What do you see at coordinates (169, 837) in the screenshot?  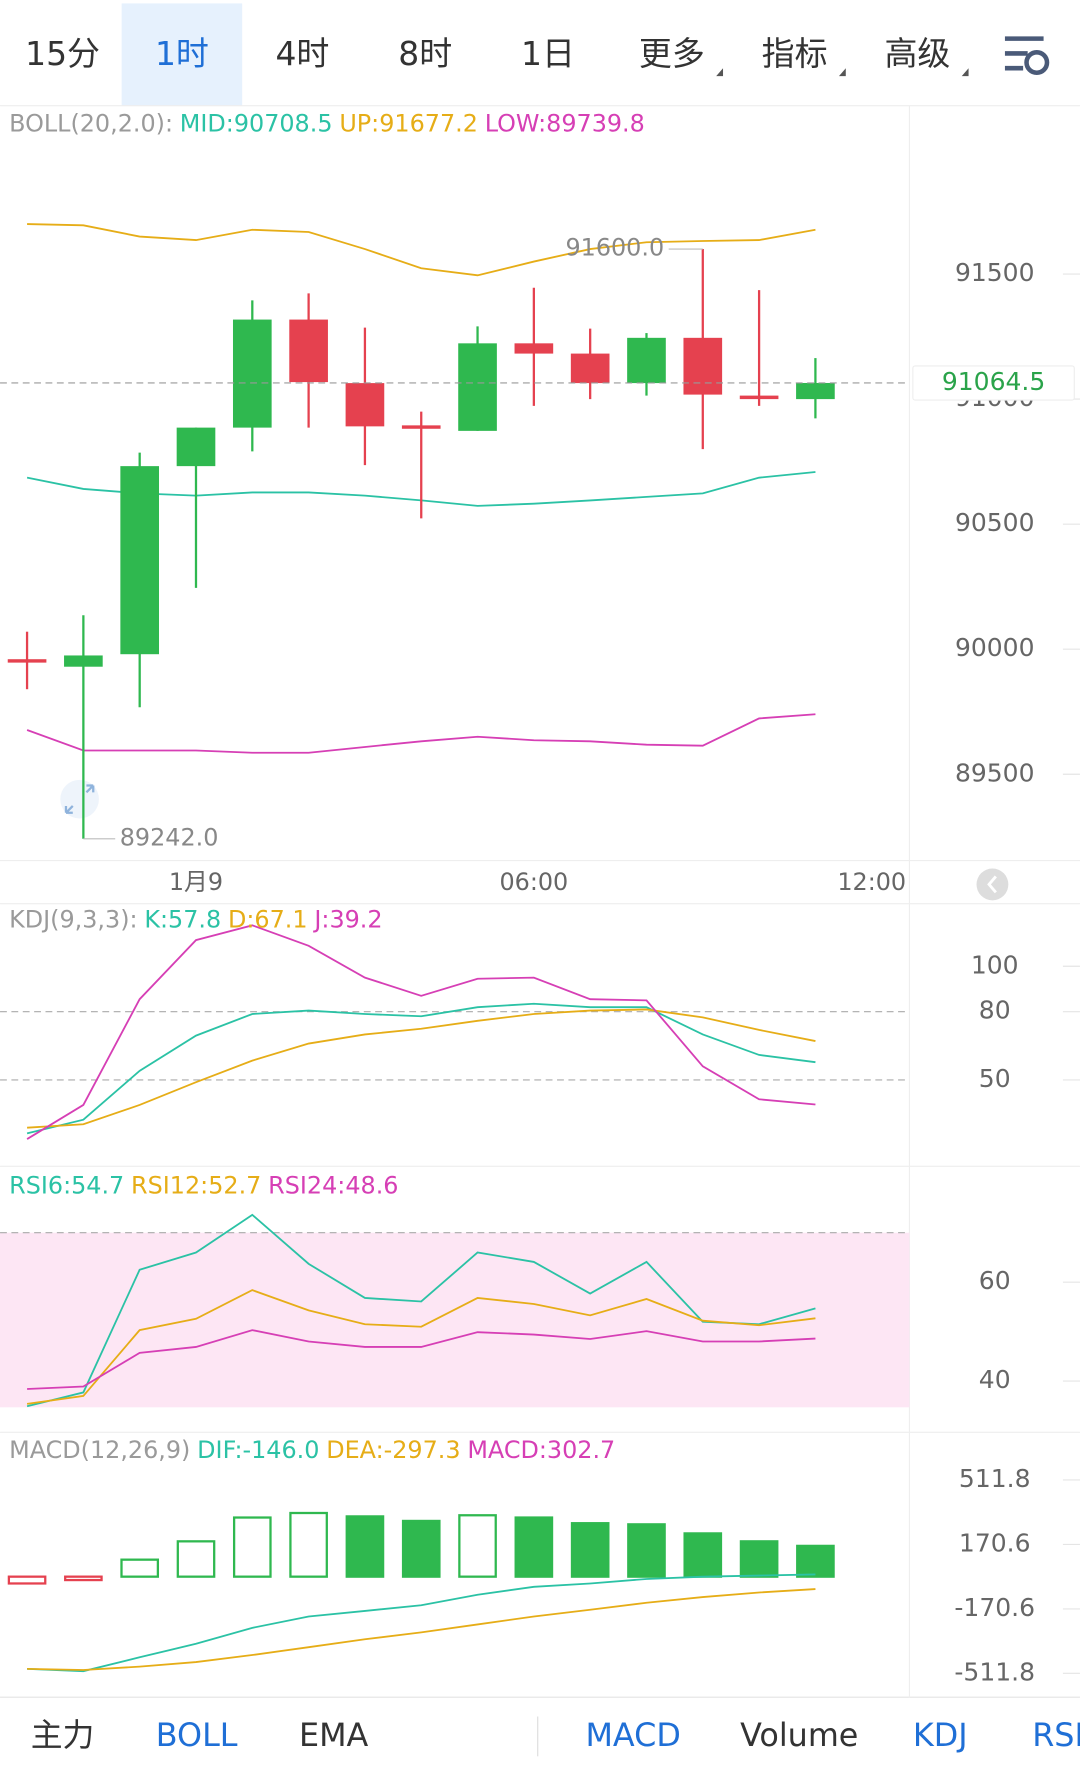 I see `min-label: 89242.0` at bounding box center [169, 837].